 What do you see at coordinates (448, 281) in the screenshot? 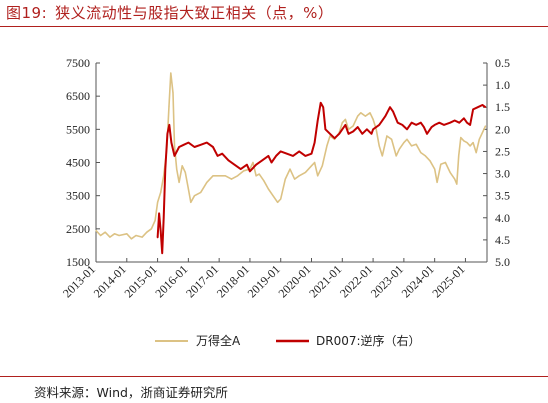
I see `x-tick-label: 2025-01` at bounding box center [448, 281].